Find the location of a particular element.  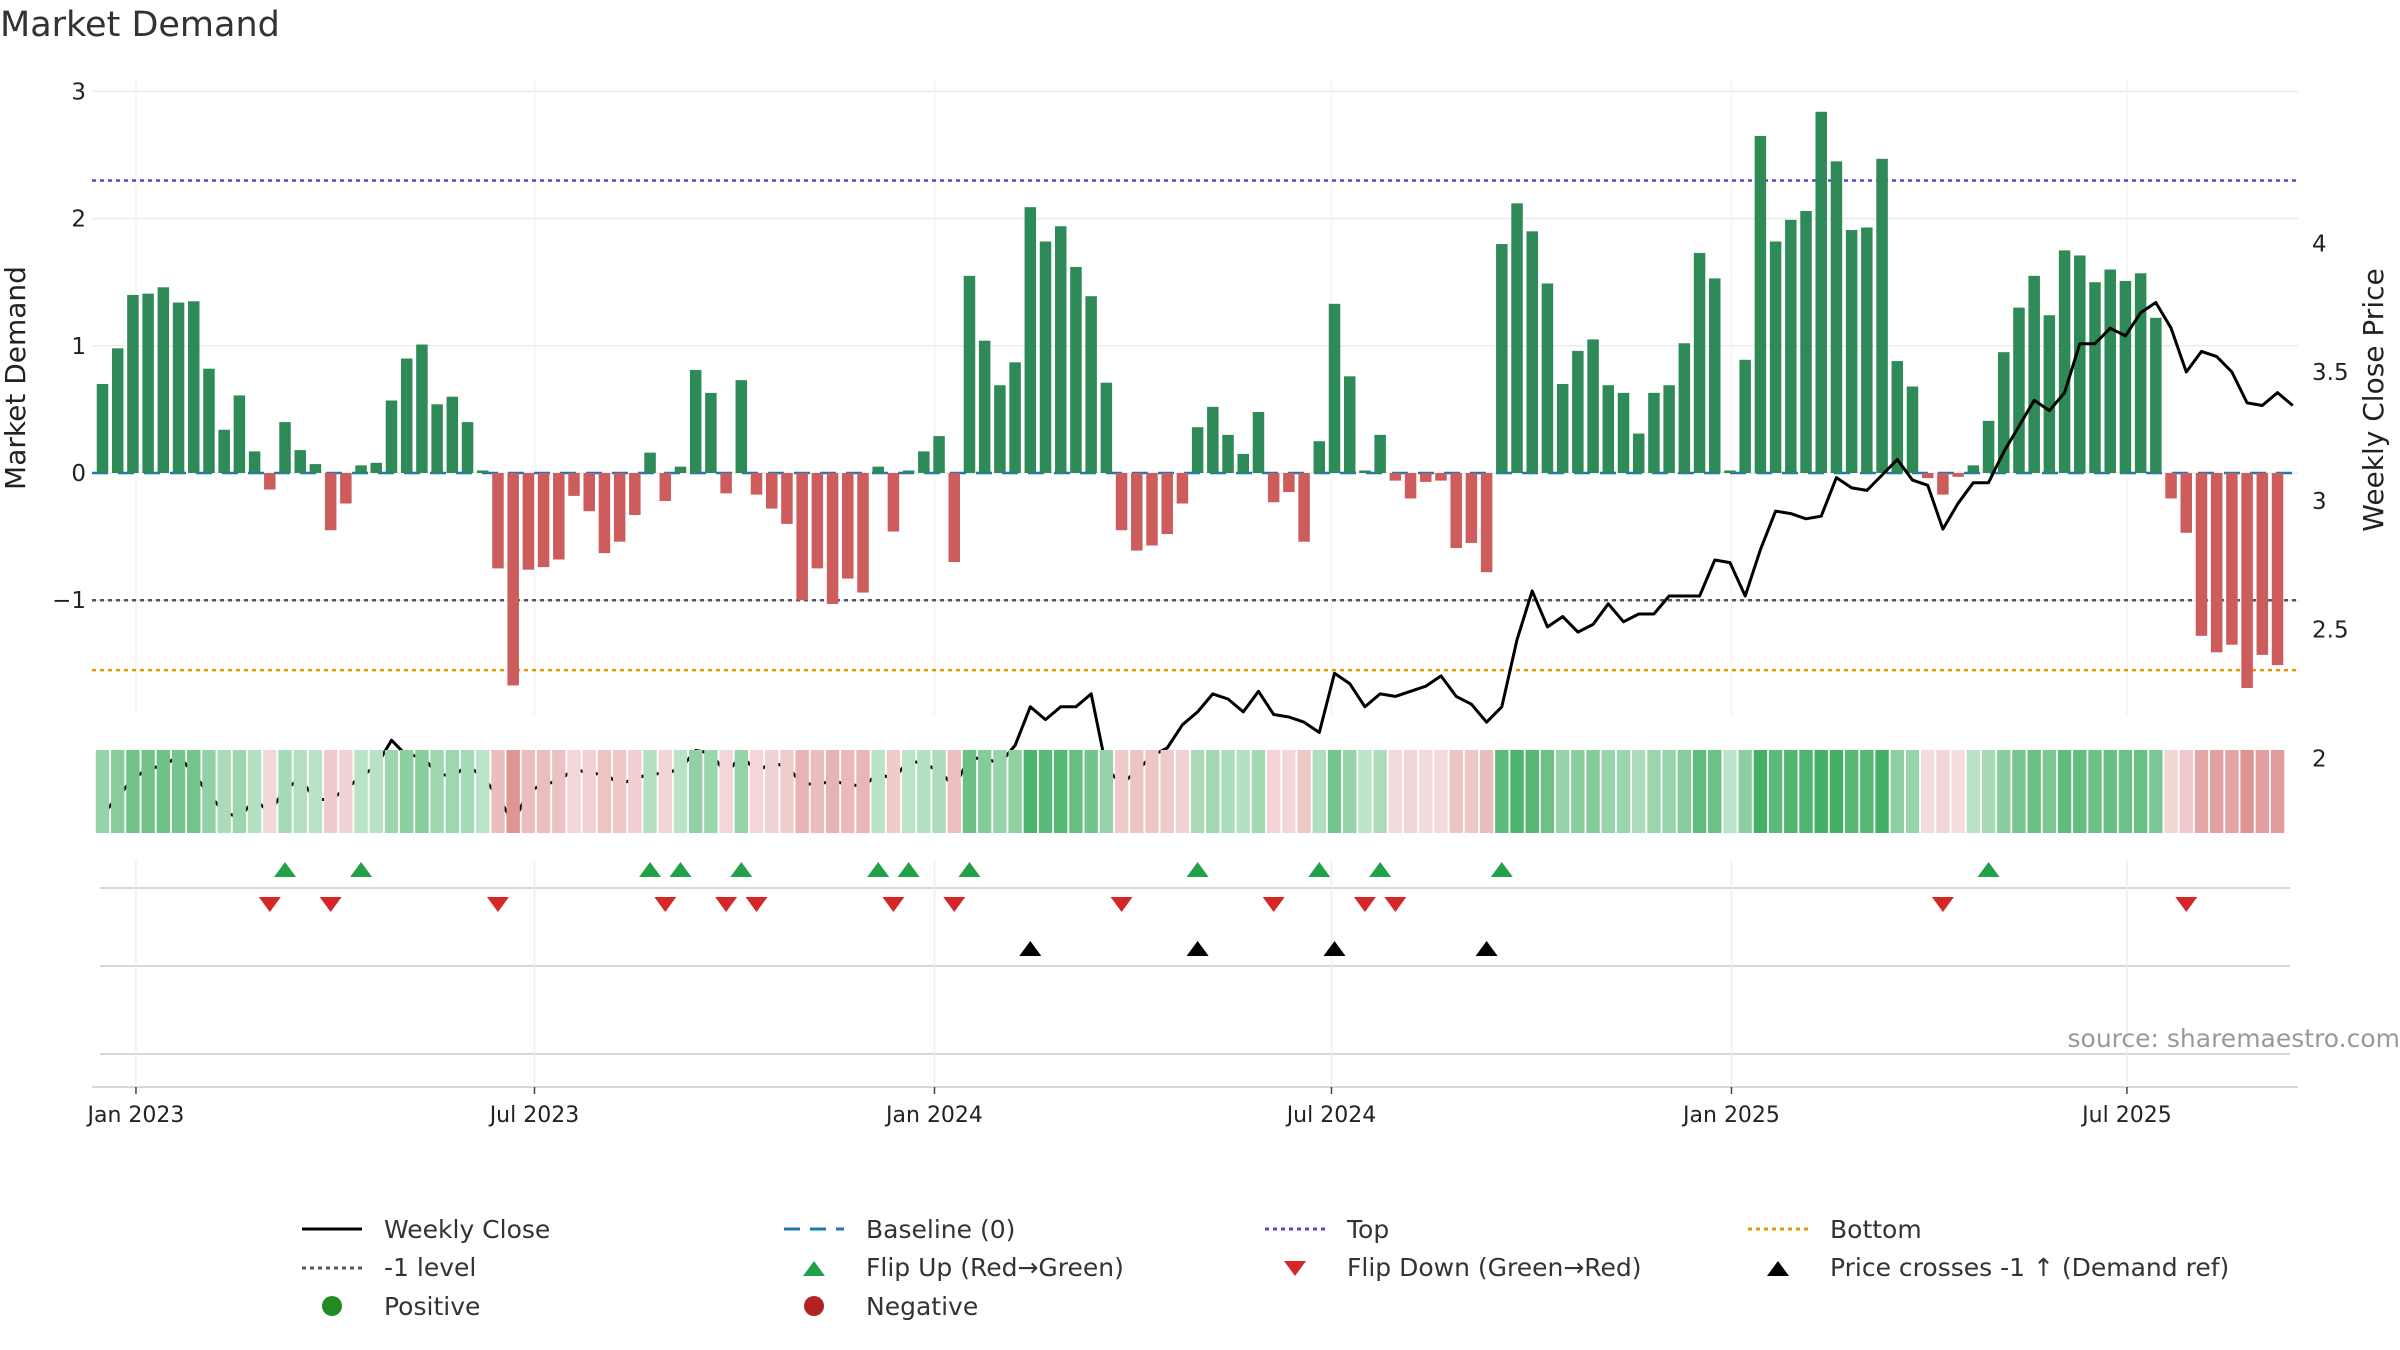

legend-item: -1 level is located at coordinates (388, 1268).